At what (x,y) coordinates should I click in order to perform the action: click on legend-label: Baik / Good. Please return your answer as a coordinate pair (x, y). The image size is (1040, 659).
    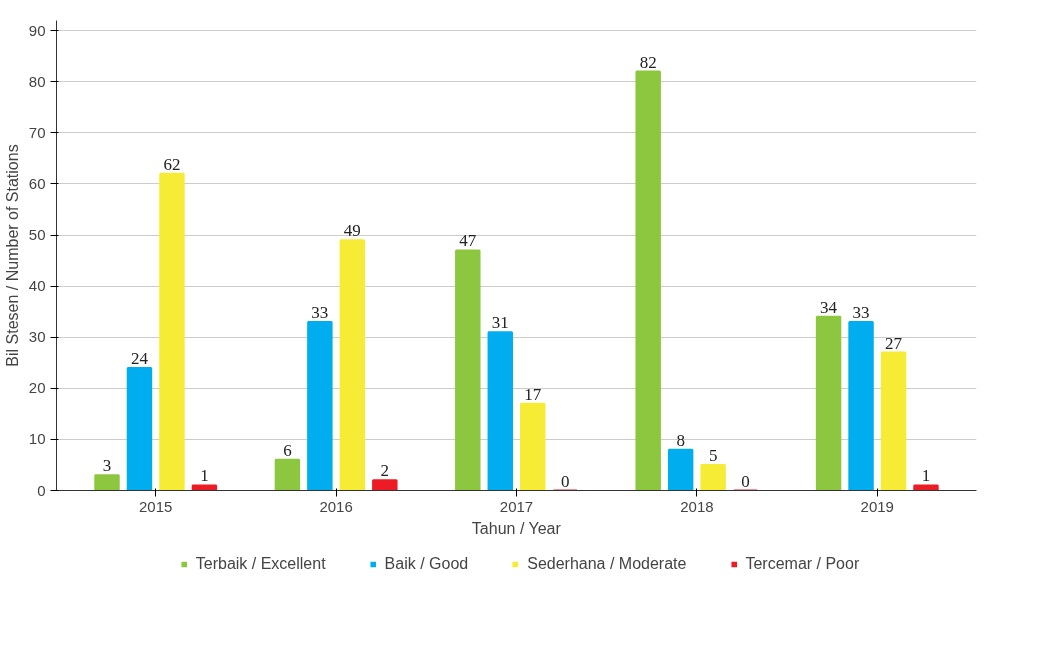
    Looking at the image, I should click on (426, 564).